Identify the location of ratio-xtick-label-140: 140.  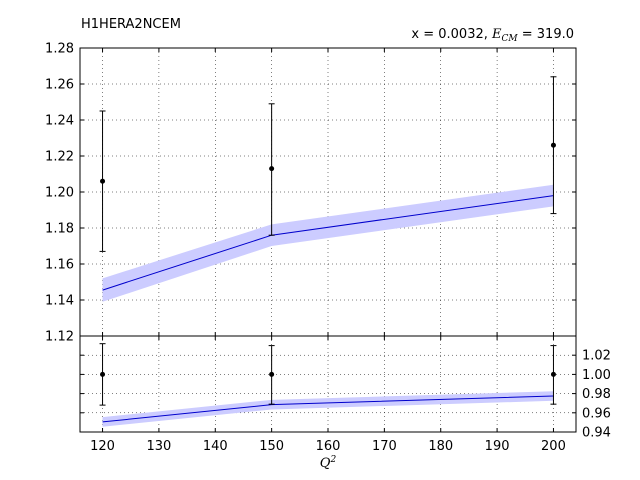
(215, 446).